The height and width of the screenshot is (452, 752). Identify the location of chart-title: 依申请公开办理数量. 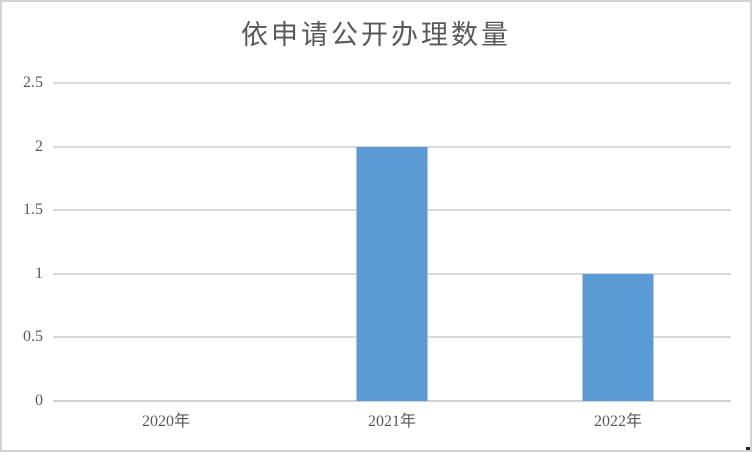
(376, 35).